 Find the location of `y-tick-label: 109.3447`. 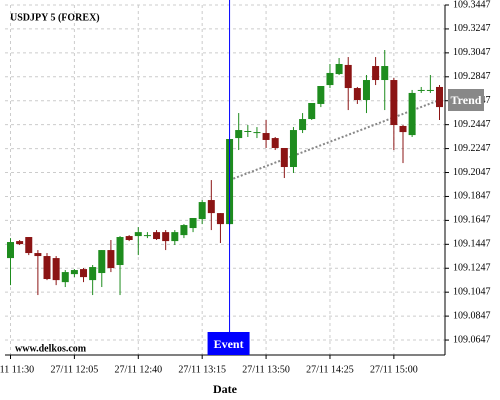

y-tick-label: 109.3447 is located at coordinates (472, 5).